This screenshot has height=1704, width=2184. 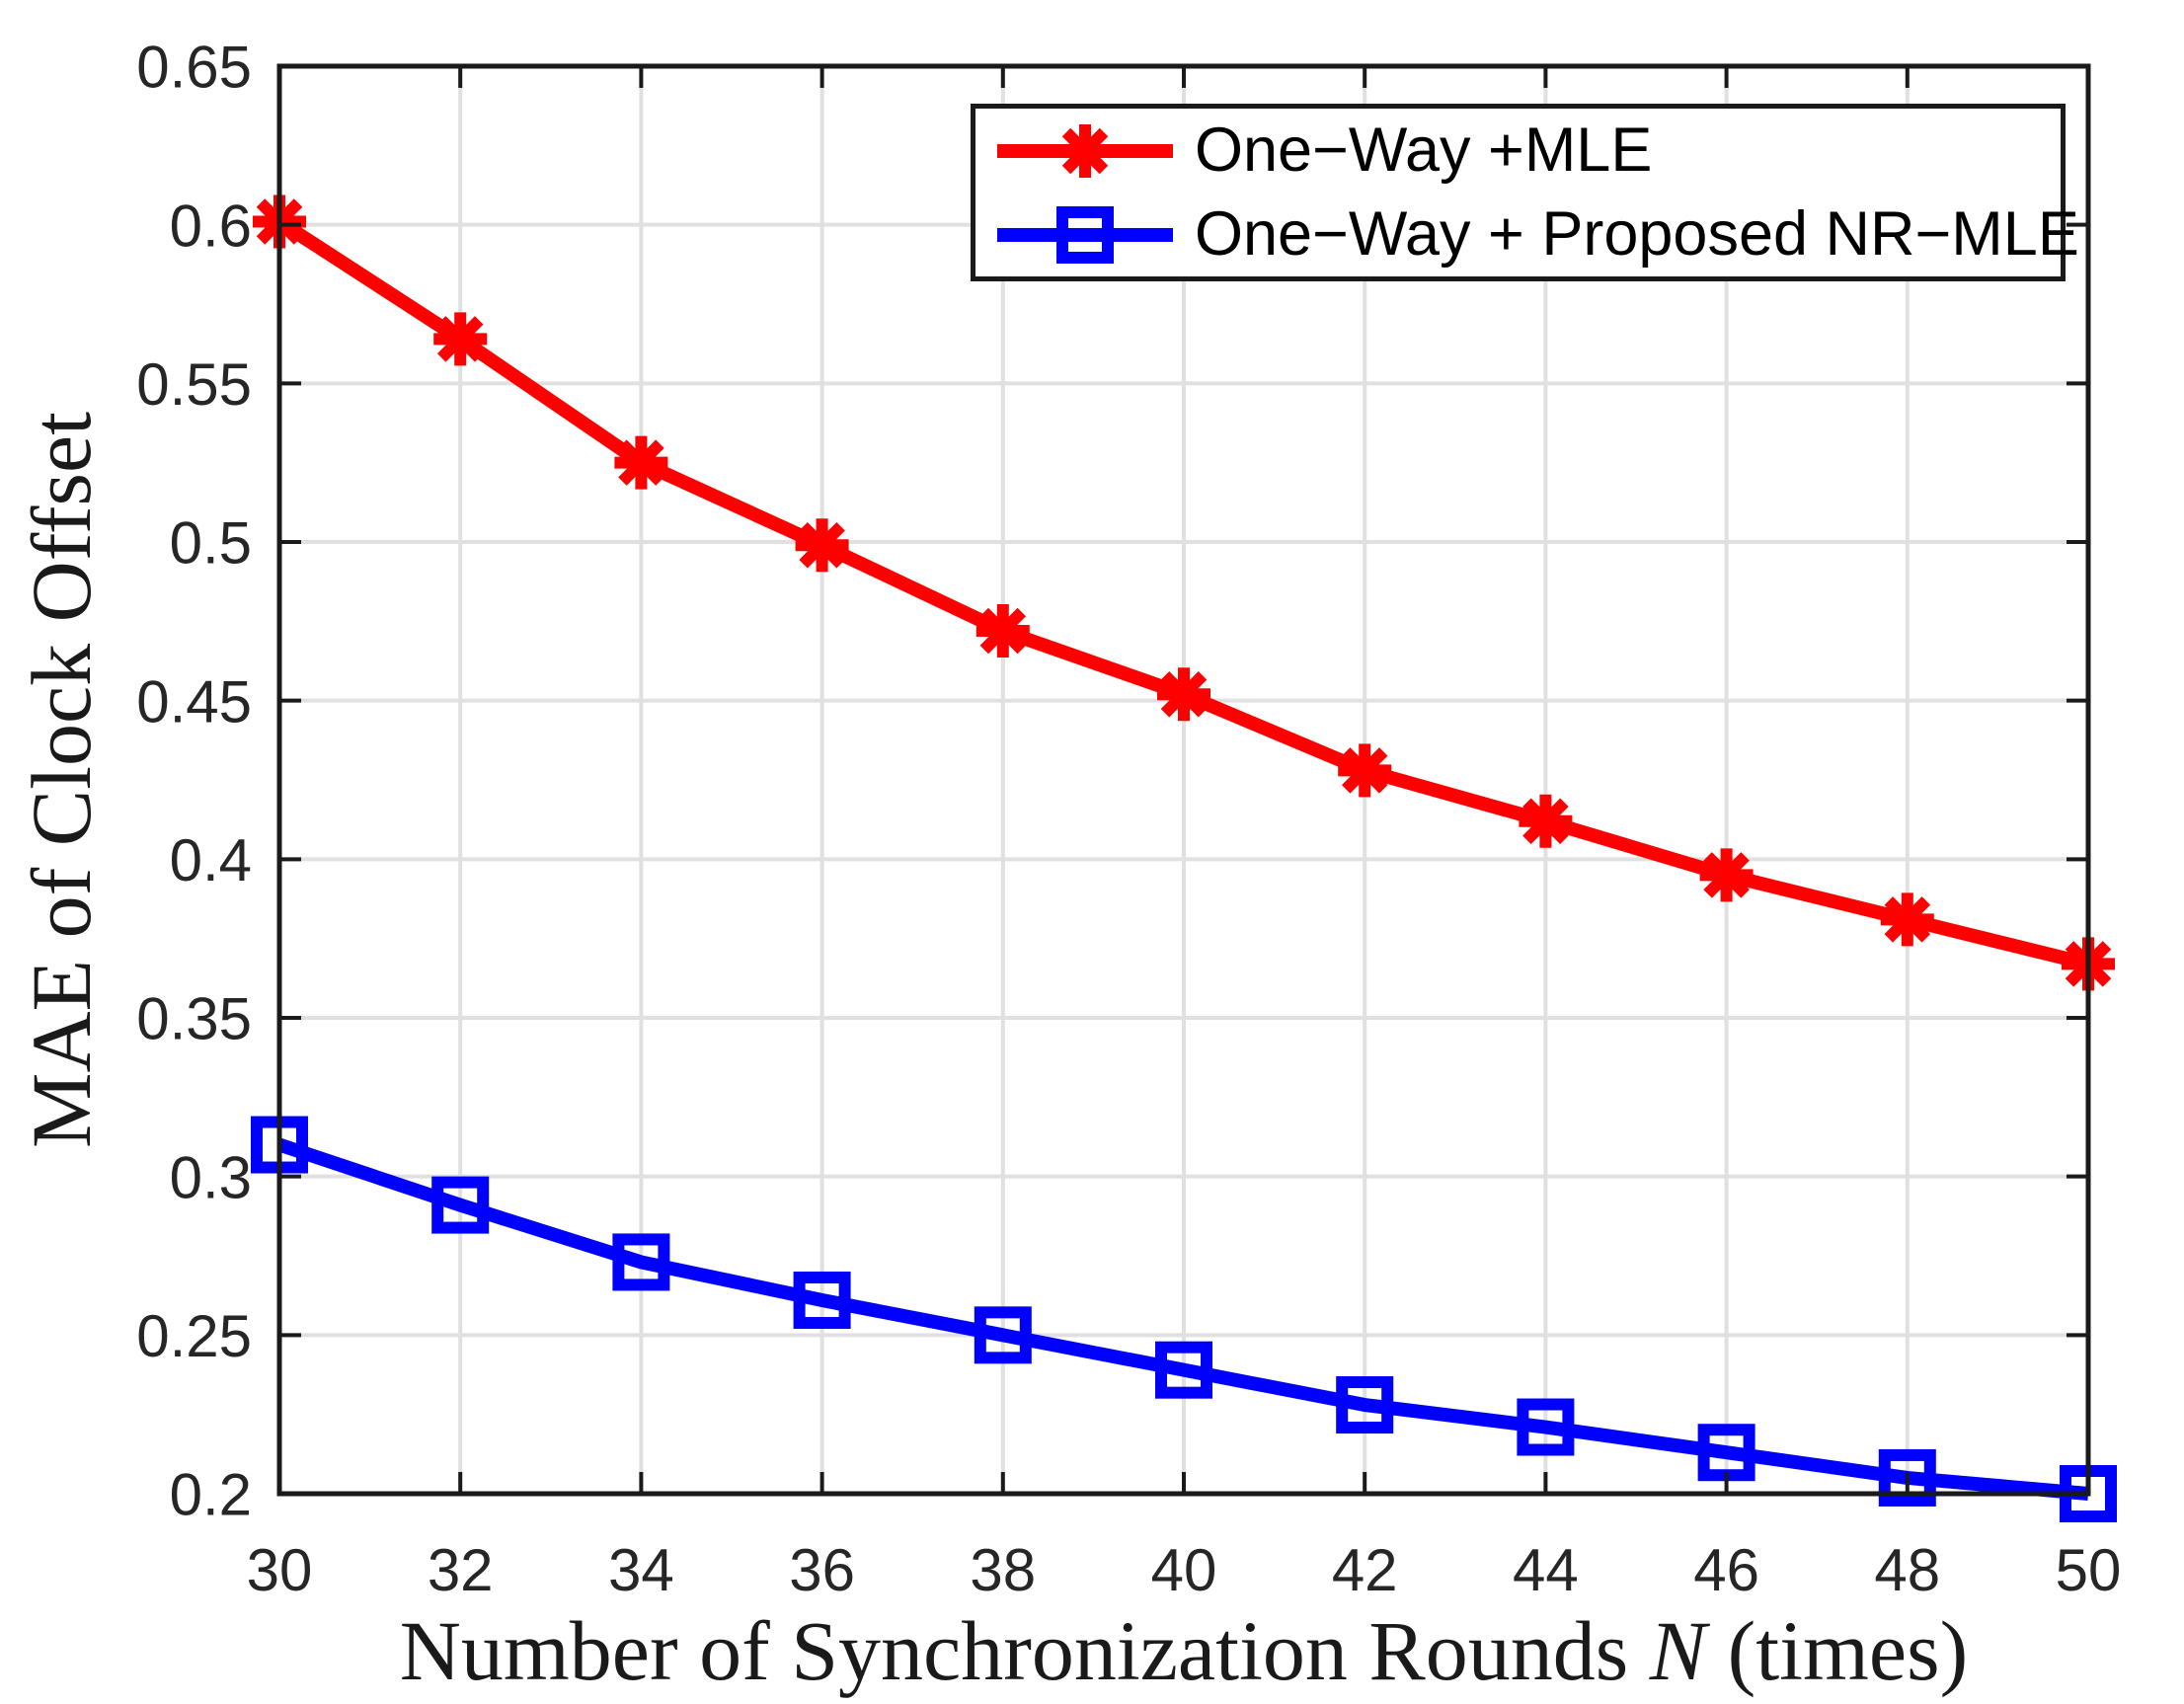 I want to click on legend-entry-mle: One−Way +MLE, so click(x=1518, y=151).